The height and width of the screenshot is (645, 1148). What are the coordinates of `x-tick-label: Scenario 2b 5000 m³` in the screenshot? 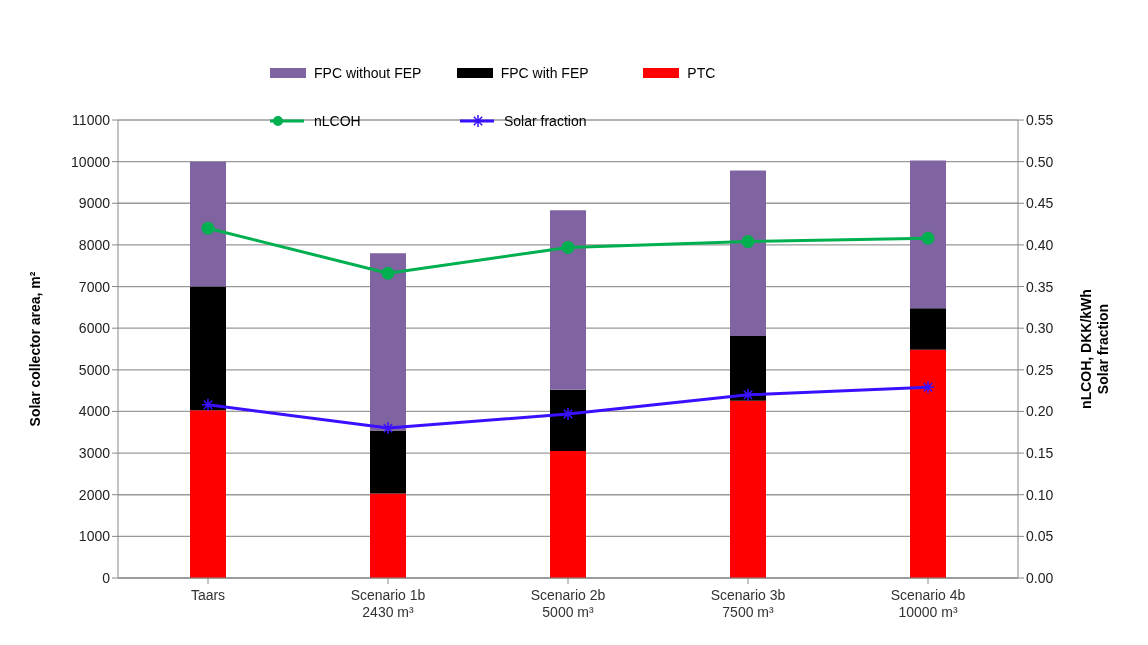 It's located at (568, 603).